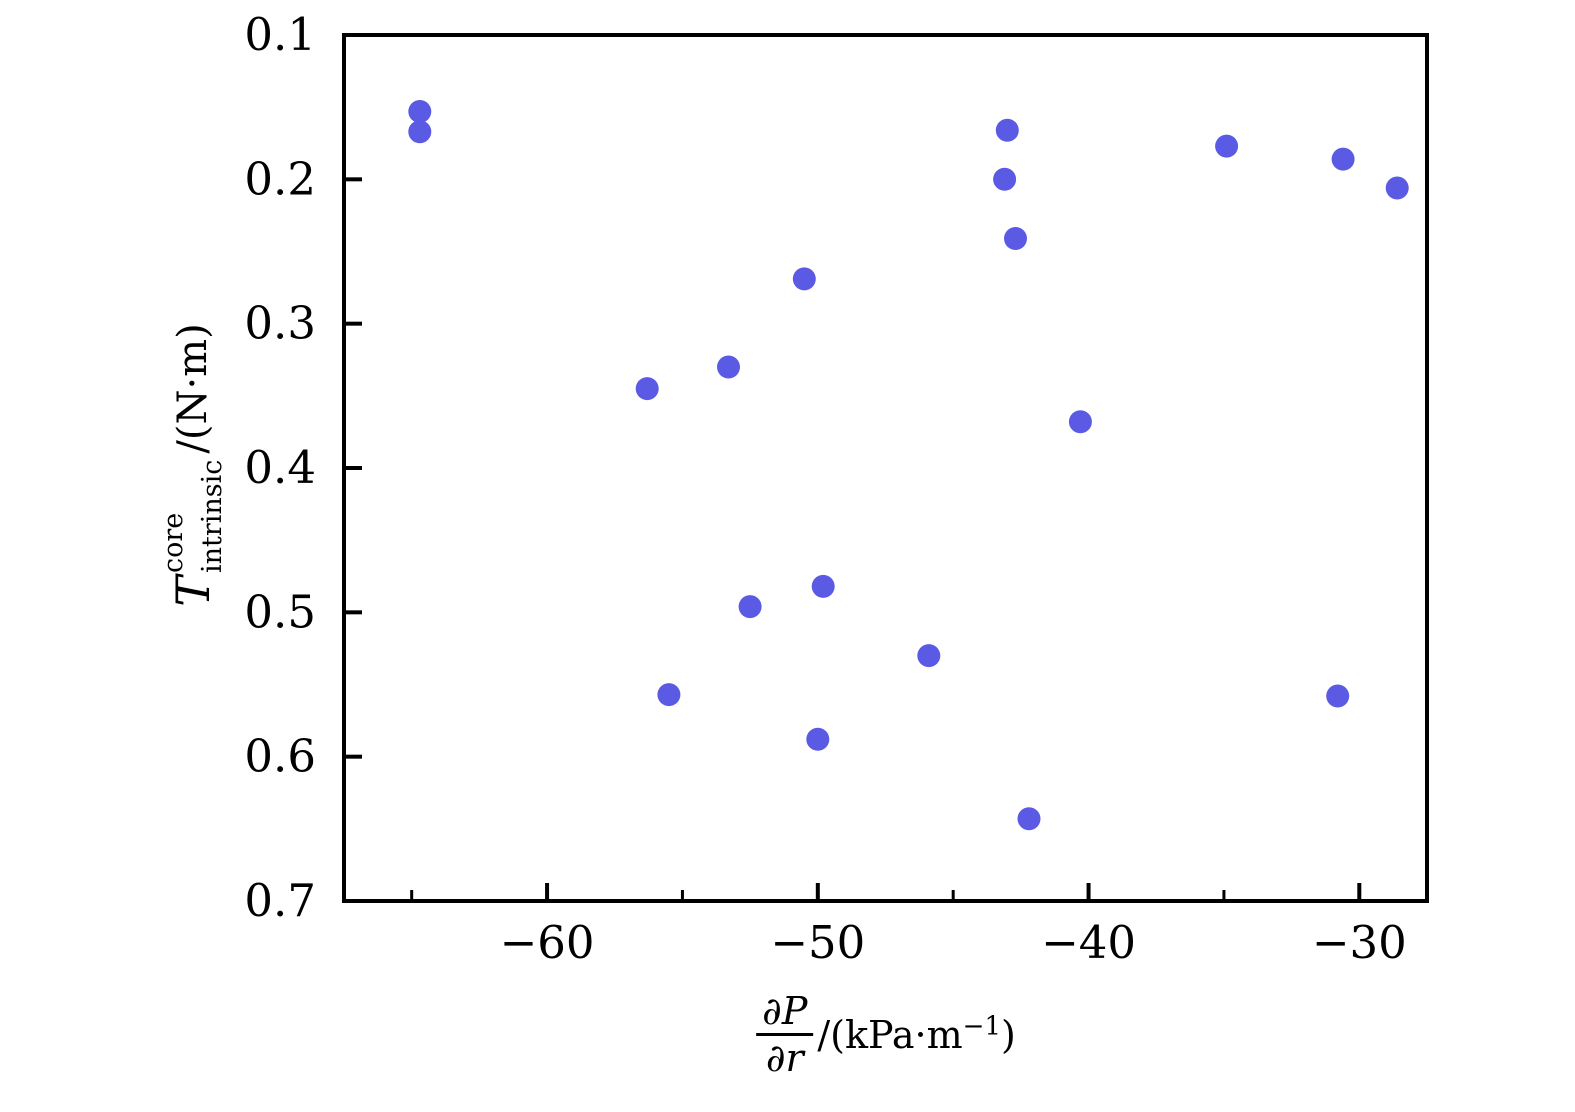 This screenshot has height=1112, width=1575. I want to click on y-axis-label: T core intrinsic /(N·m), so click(193, 465).